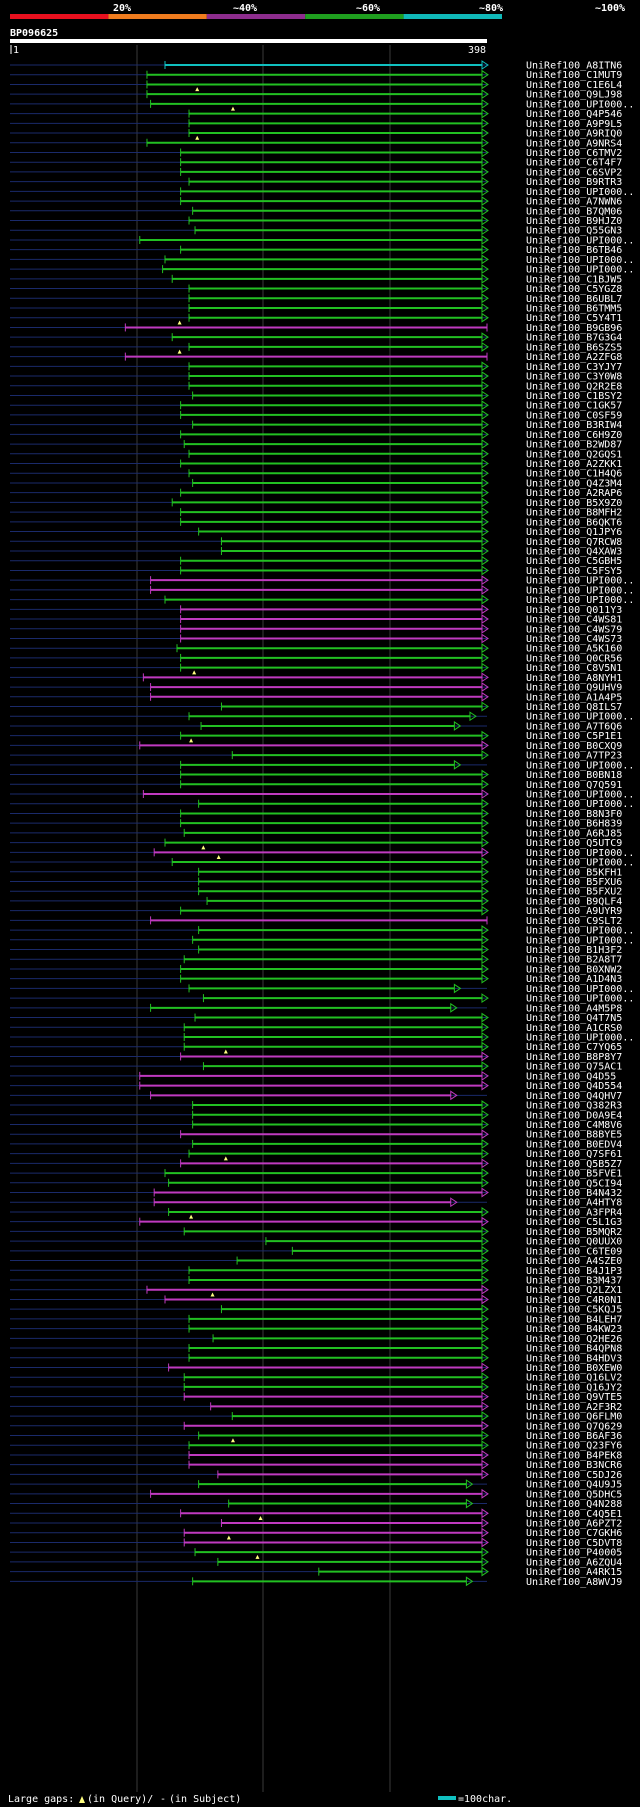  I want to click on hit-label: UniRef100_B0EDV4, so click(574, 1144).